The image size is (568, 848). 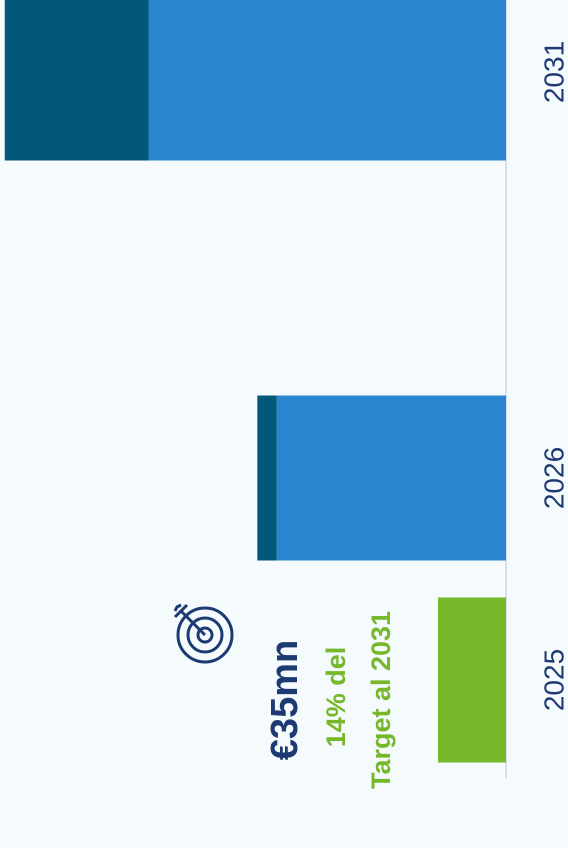 I want to click on annotation-text: 14% del, so click(x=336, y=697).